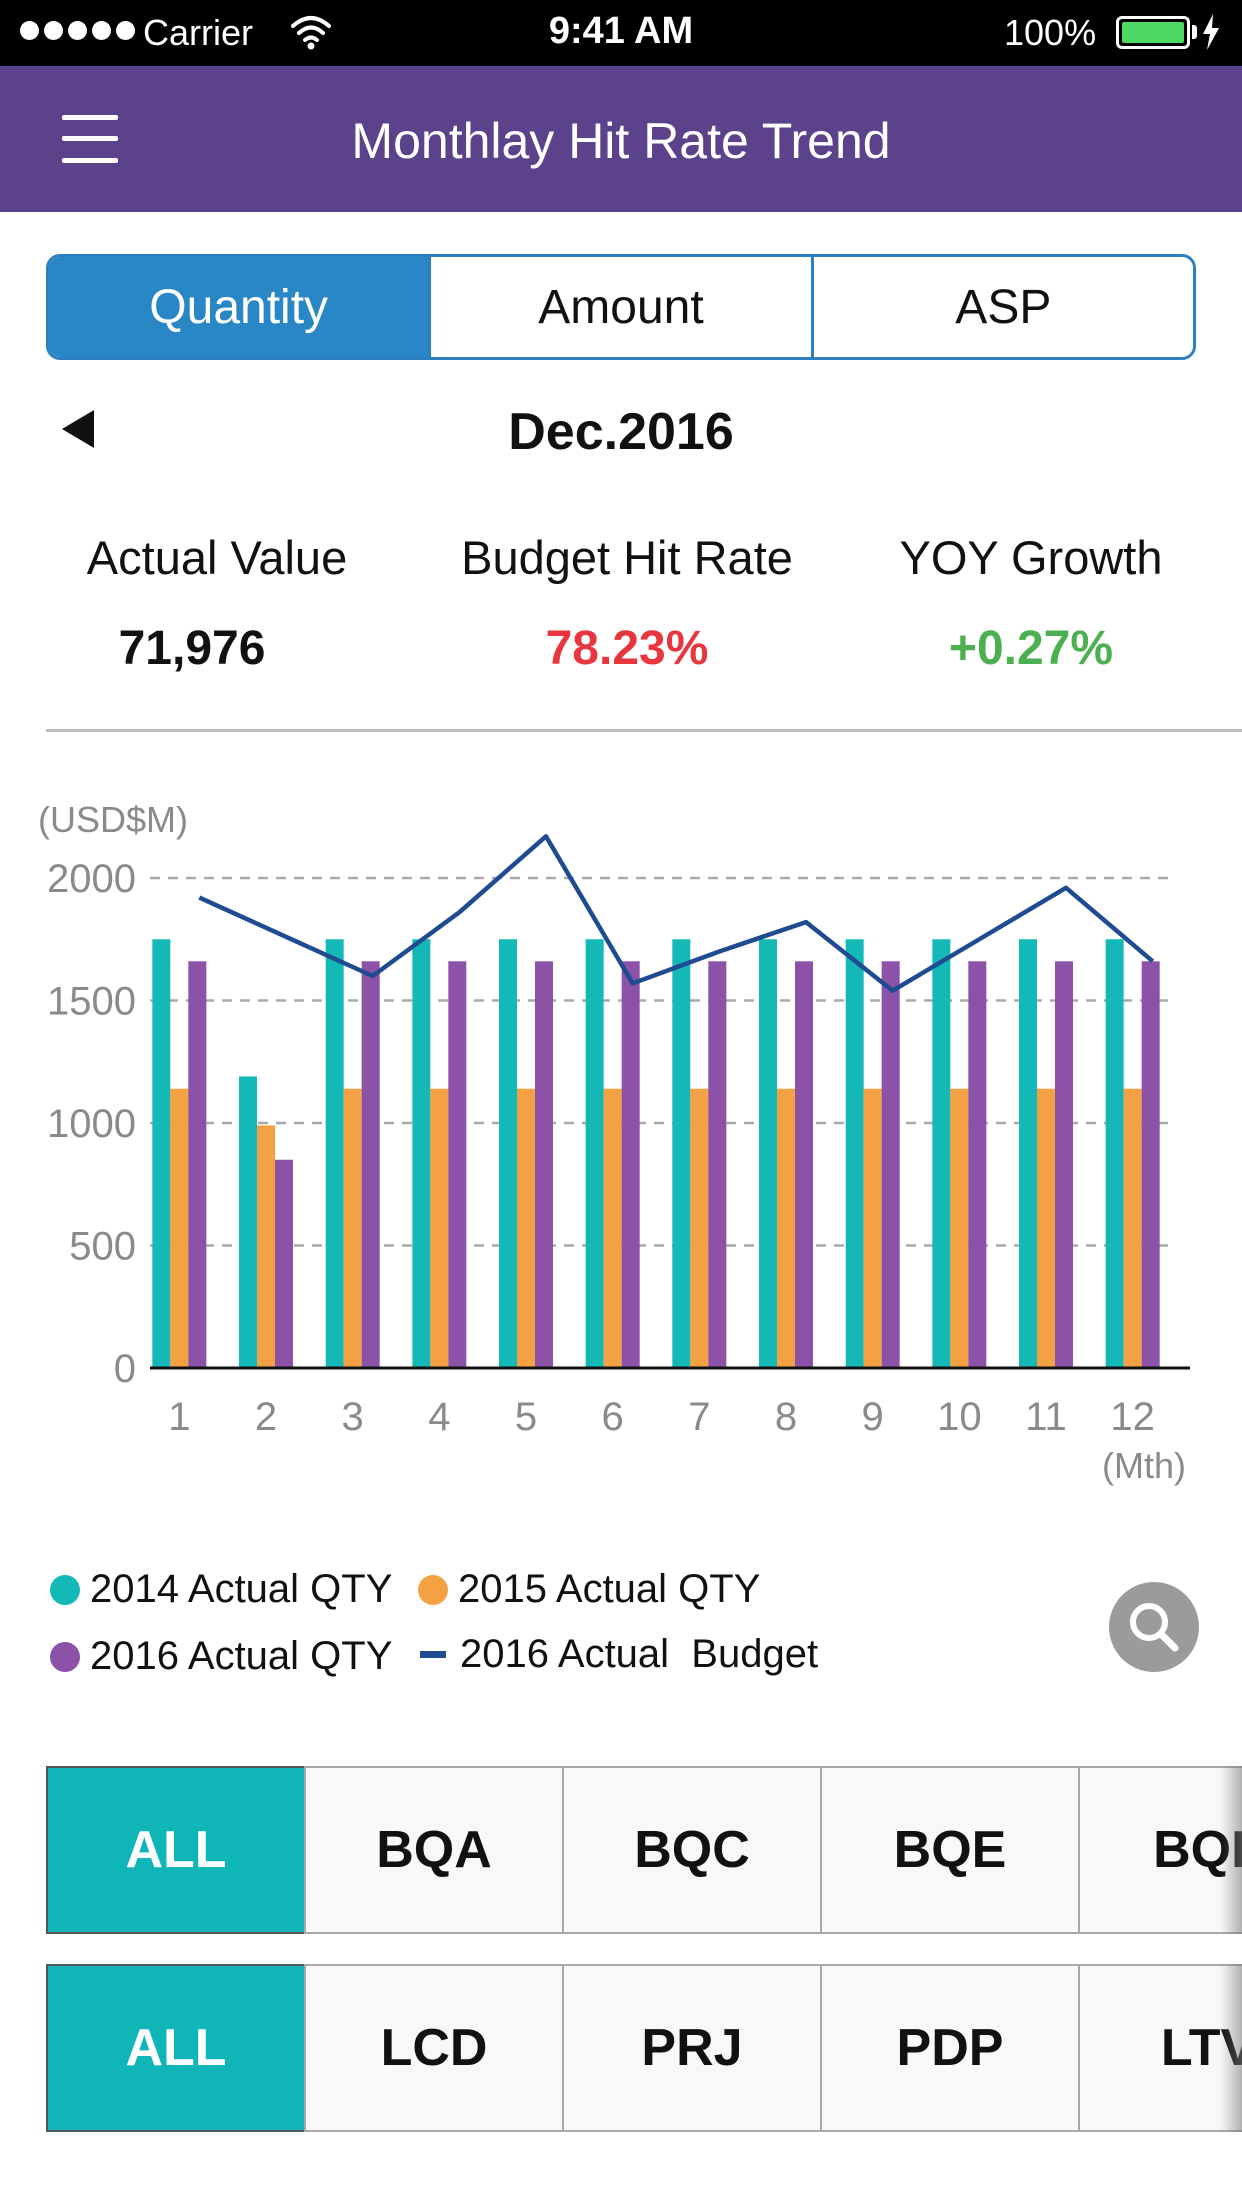  Describe the element at coordinates (639, 1654) in the screenshot. I see `legend-label: 2016 Actual Budget` at that location.